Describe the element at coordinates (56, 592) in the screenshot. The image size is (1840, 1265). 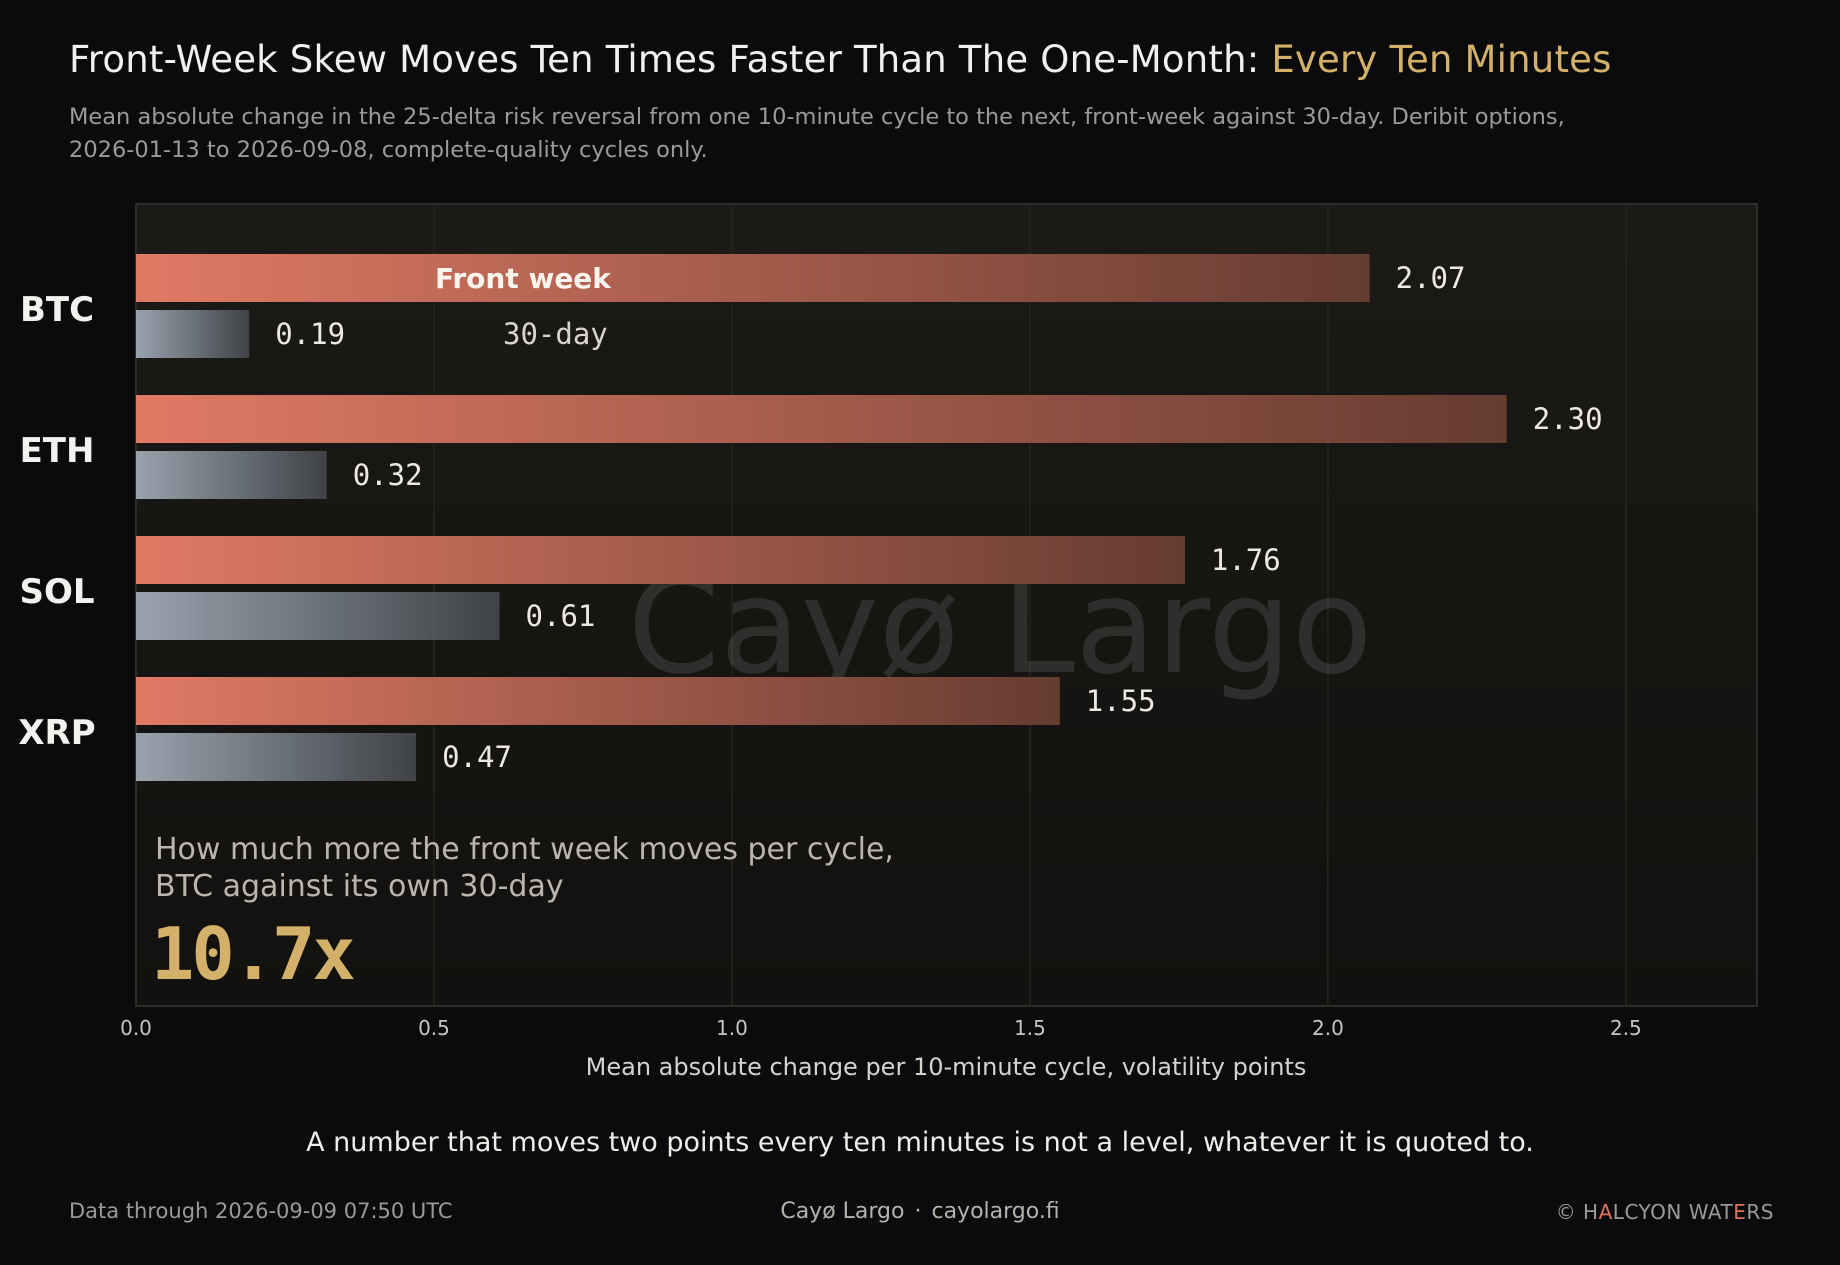
I see `category-label: SOL` at that location.